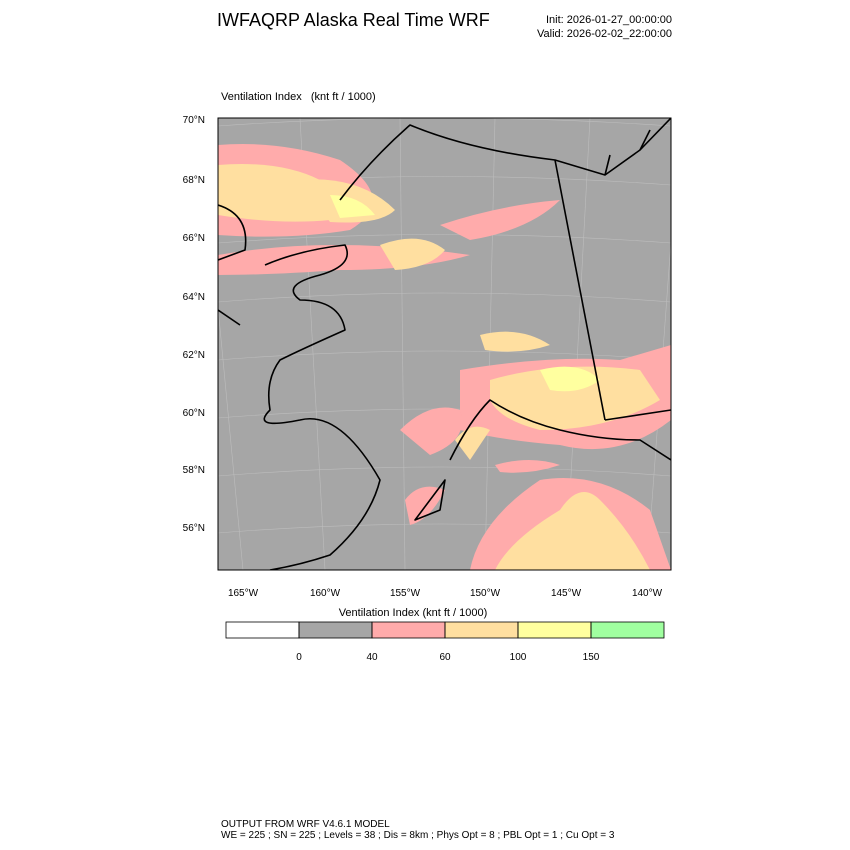  What do you see at coordinates (609, 20) in the screenshot?
I see `init-time: Init: 2026-01-27_00:00:00` at bounding box center [609, 20].